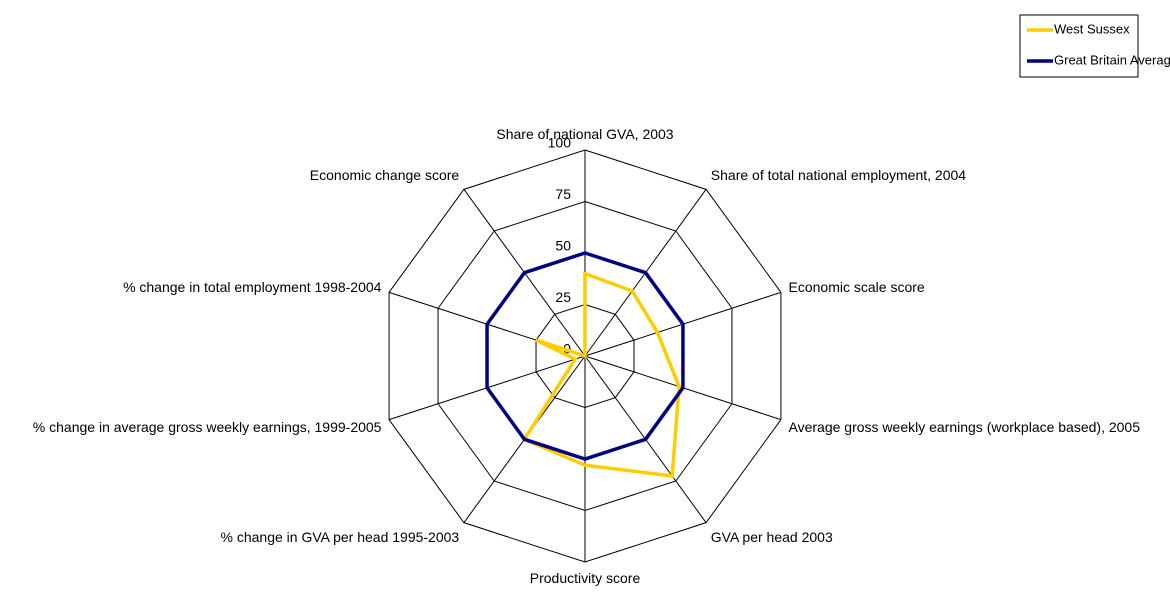 The width and height of the screenshot is (1170, 593). I want to click on legend-label: West Sussex, so click(1092, 28).